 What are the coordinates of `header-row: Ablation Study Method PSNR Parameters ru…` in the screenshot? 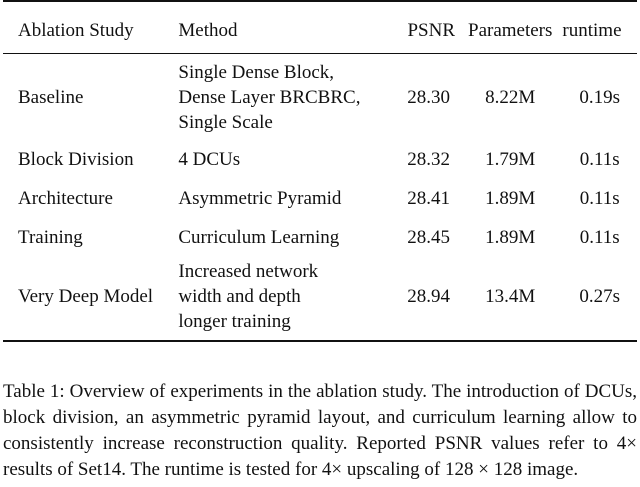 It's located at (320, 27).